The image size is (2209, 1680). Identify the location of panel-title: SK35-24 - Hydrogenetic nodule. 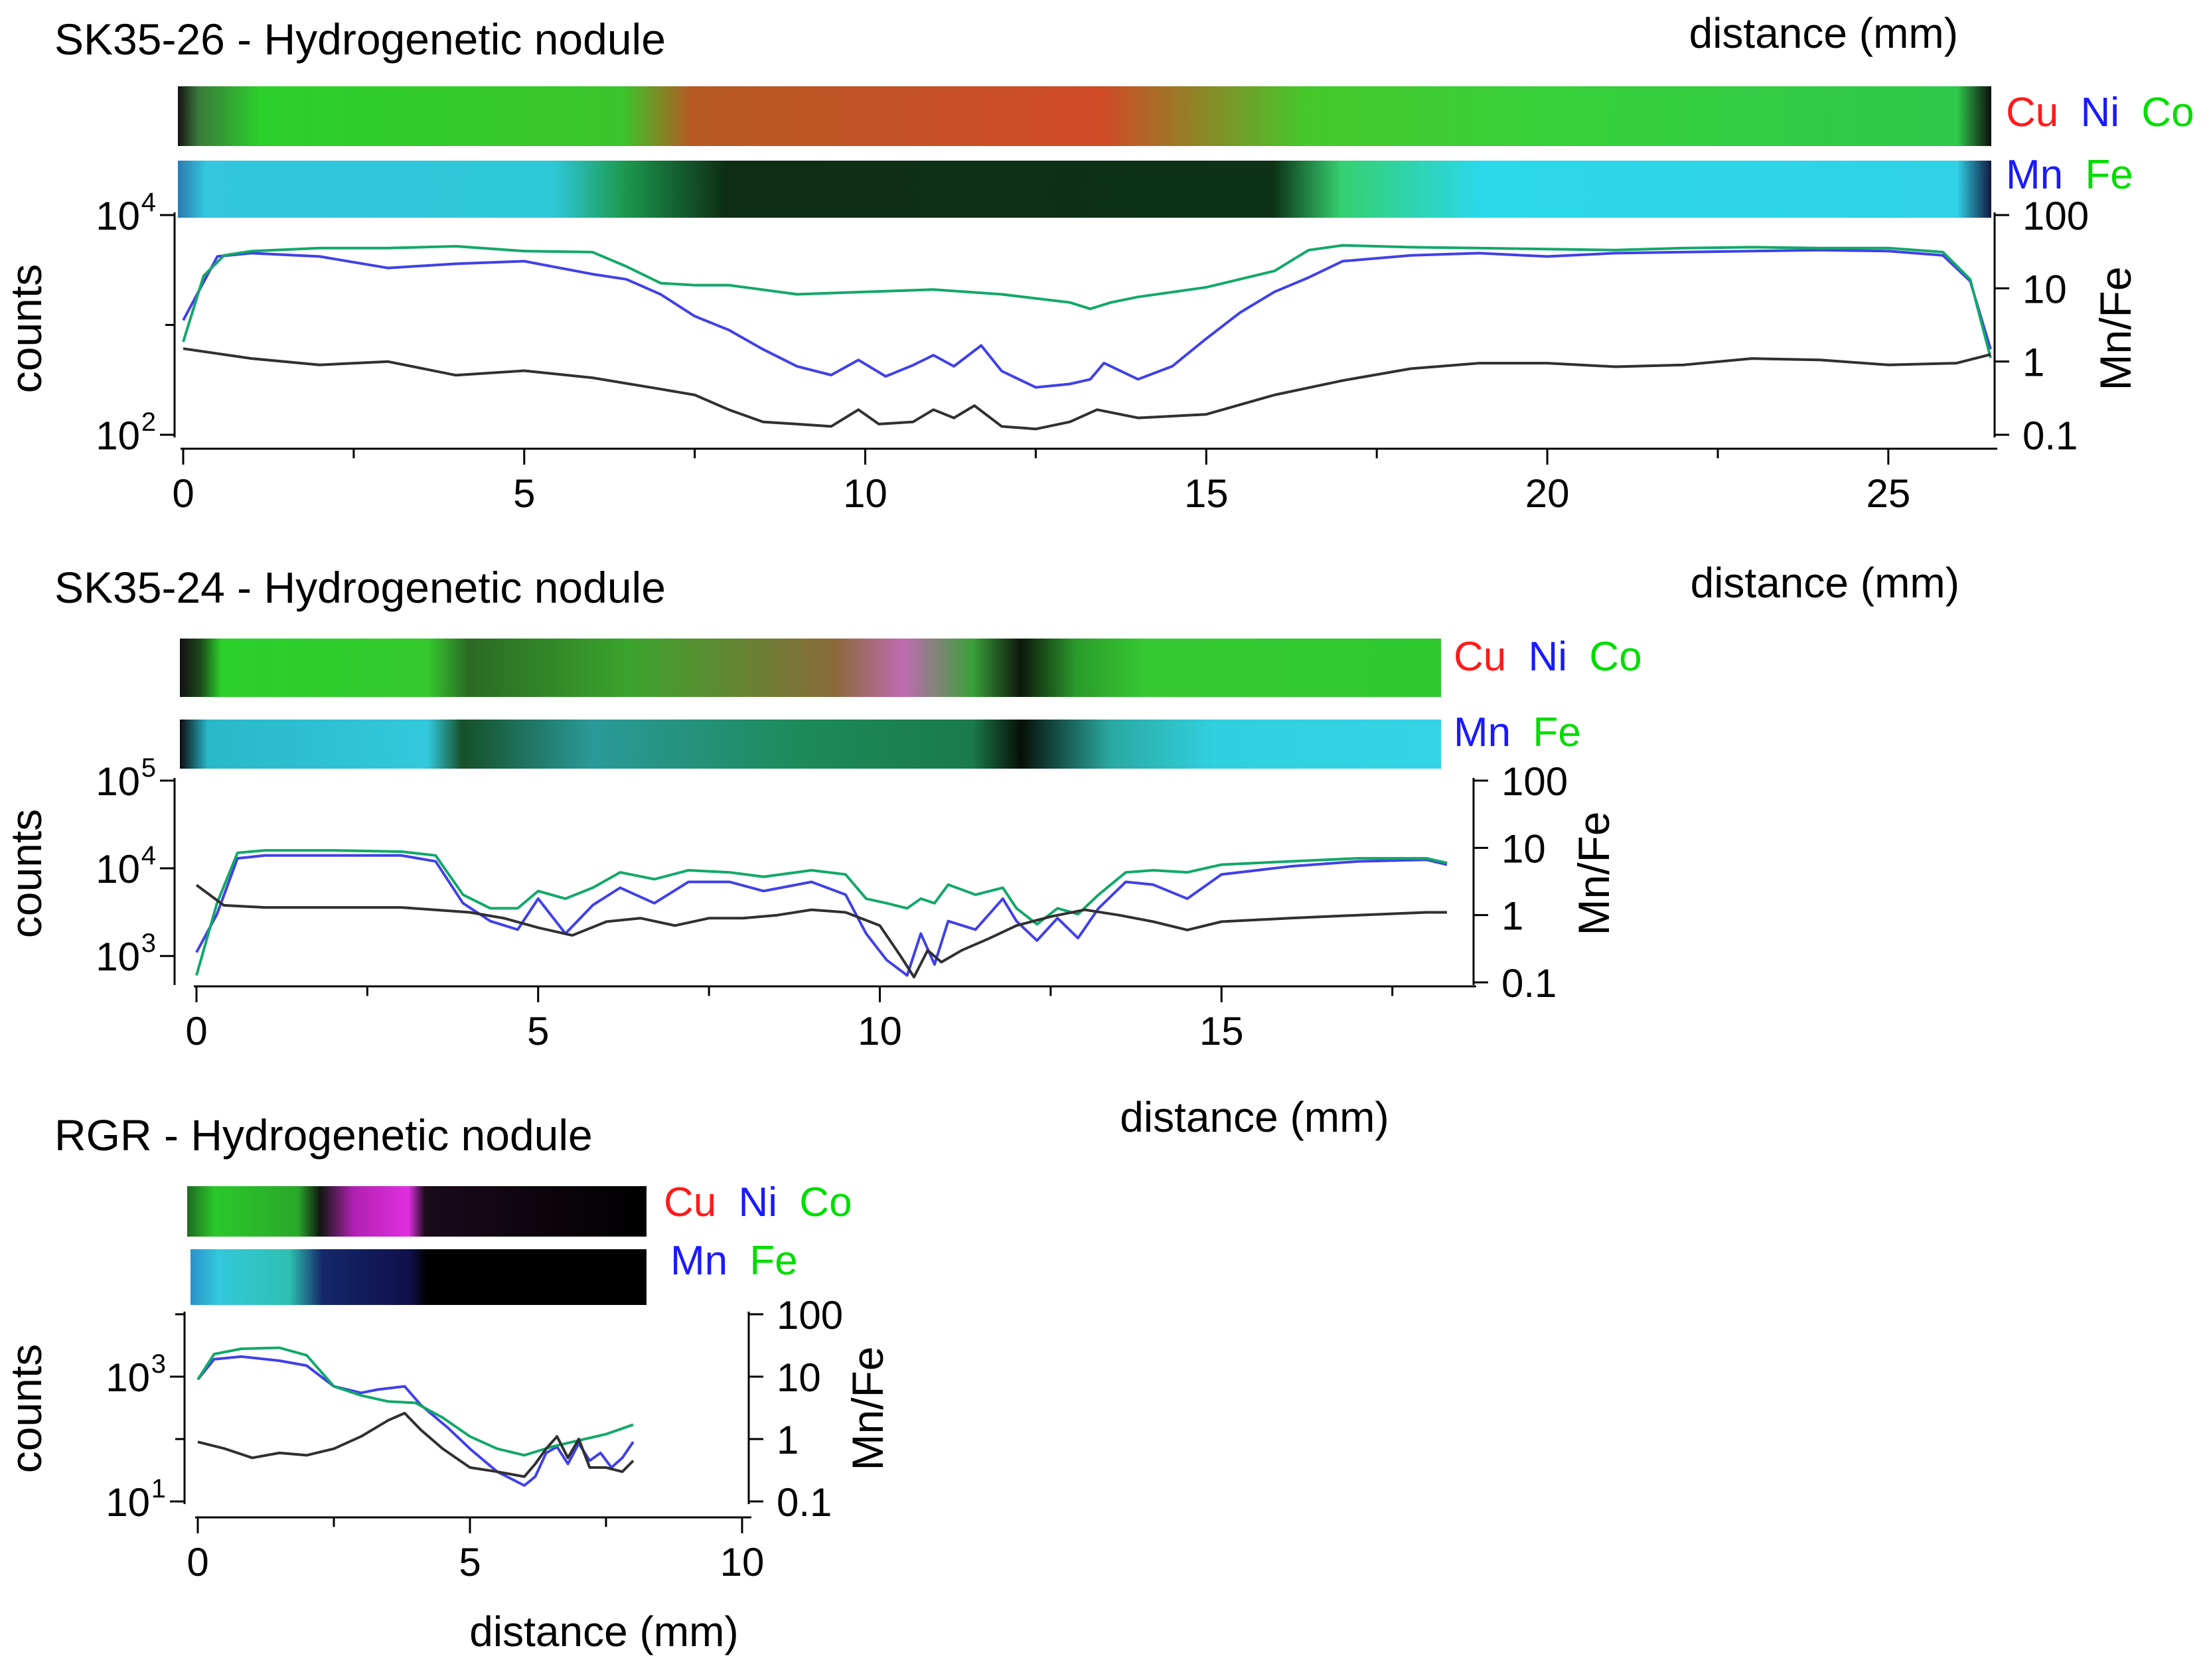
(360, 587).